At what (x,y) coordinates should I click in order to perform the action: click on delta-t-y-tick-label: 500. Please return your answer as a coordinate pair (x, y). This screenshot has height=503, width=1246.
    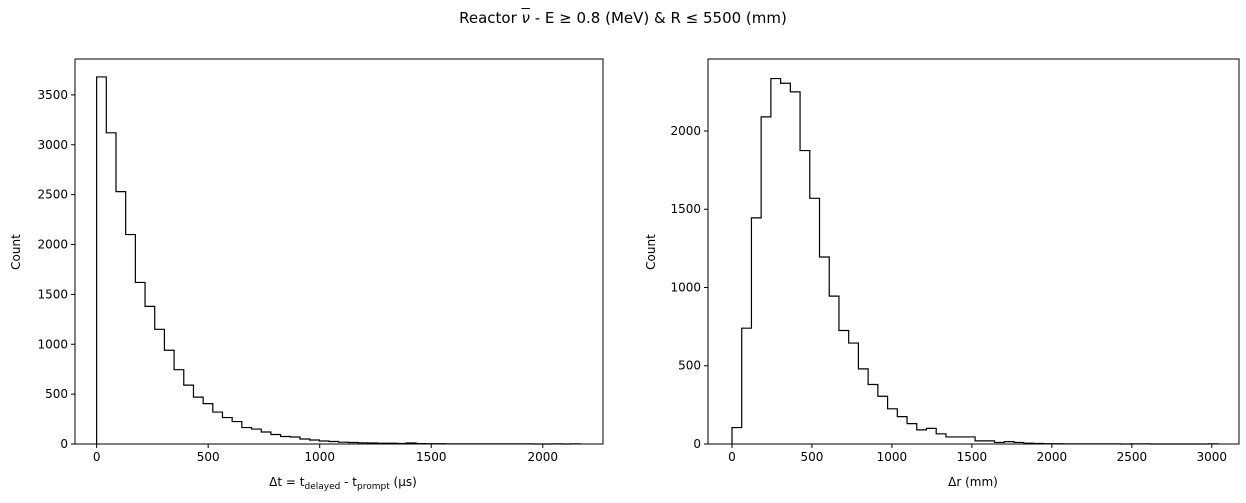
    Looking at the image, I should click on (56, 394).